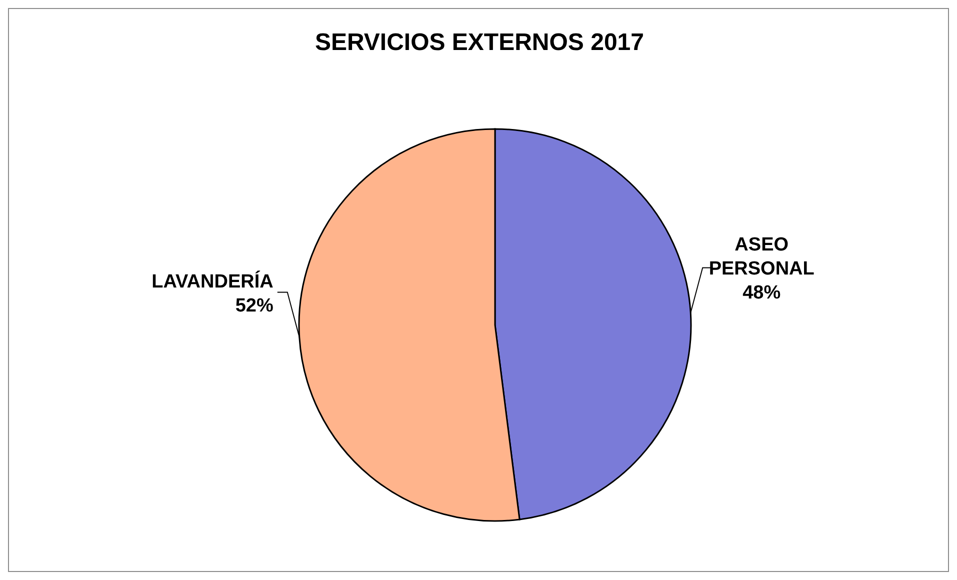  I want to click on slice-label: ASEO PERSONAL, so click(761, 257).